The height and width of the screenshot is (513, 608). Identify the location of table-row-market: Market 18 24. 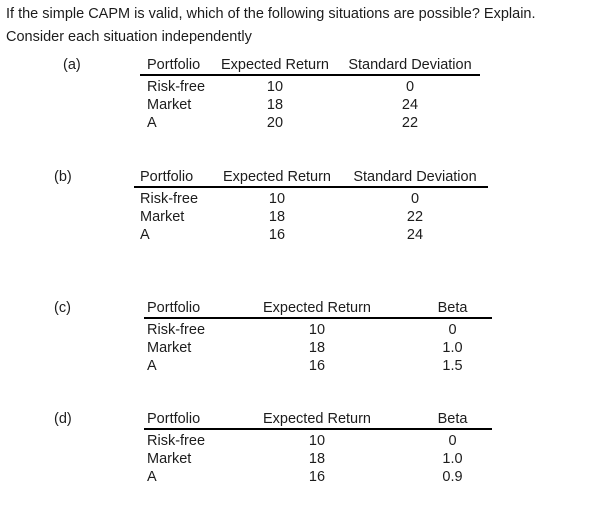
(310, 105).